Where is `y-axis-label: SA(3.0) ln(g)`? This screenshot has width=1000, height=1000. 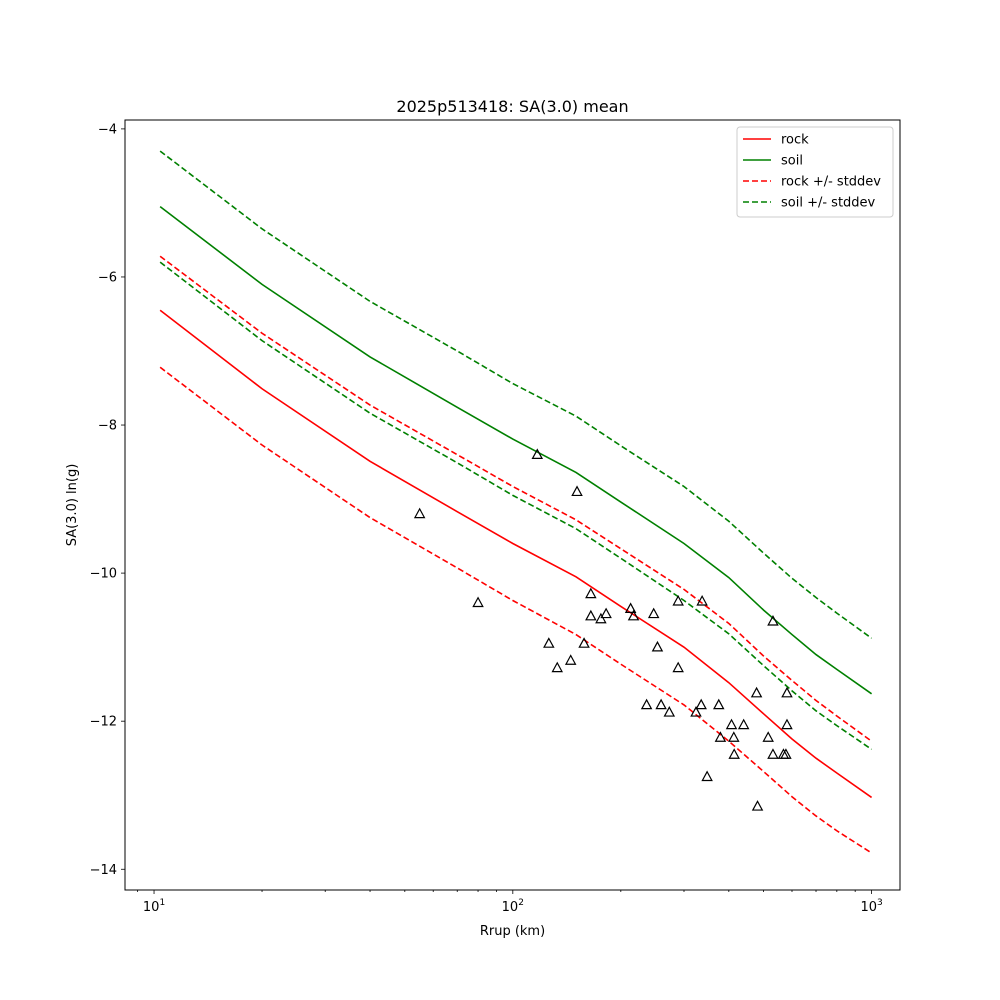
y-axis-label: SA(3.0) ln(g) is located at coordinates (72, 505).